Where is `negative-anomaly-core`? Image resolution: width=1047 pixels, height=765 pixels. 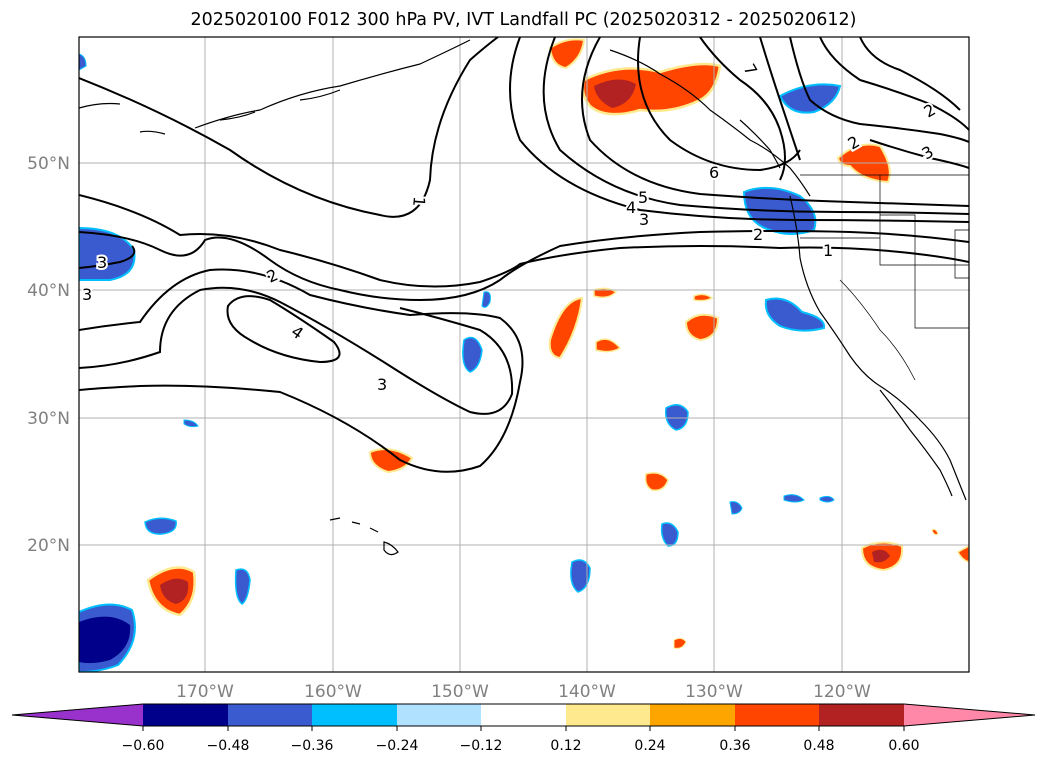
negative-anomaly-core is located at coordinates (105, 640).